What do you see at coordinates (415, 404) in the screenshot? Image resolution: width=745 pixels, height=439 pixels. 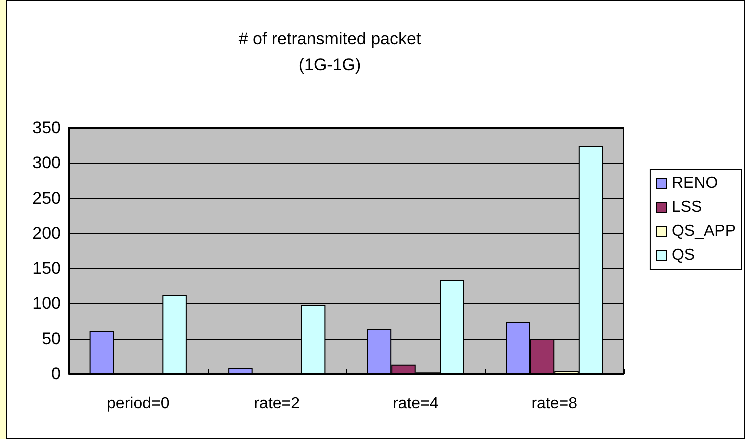 I see `x-tick-label: rate=4` at bounding box center [415, 404].